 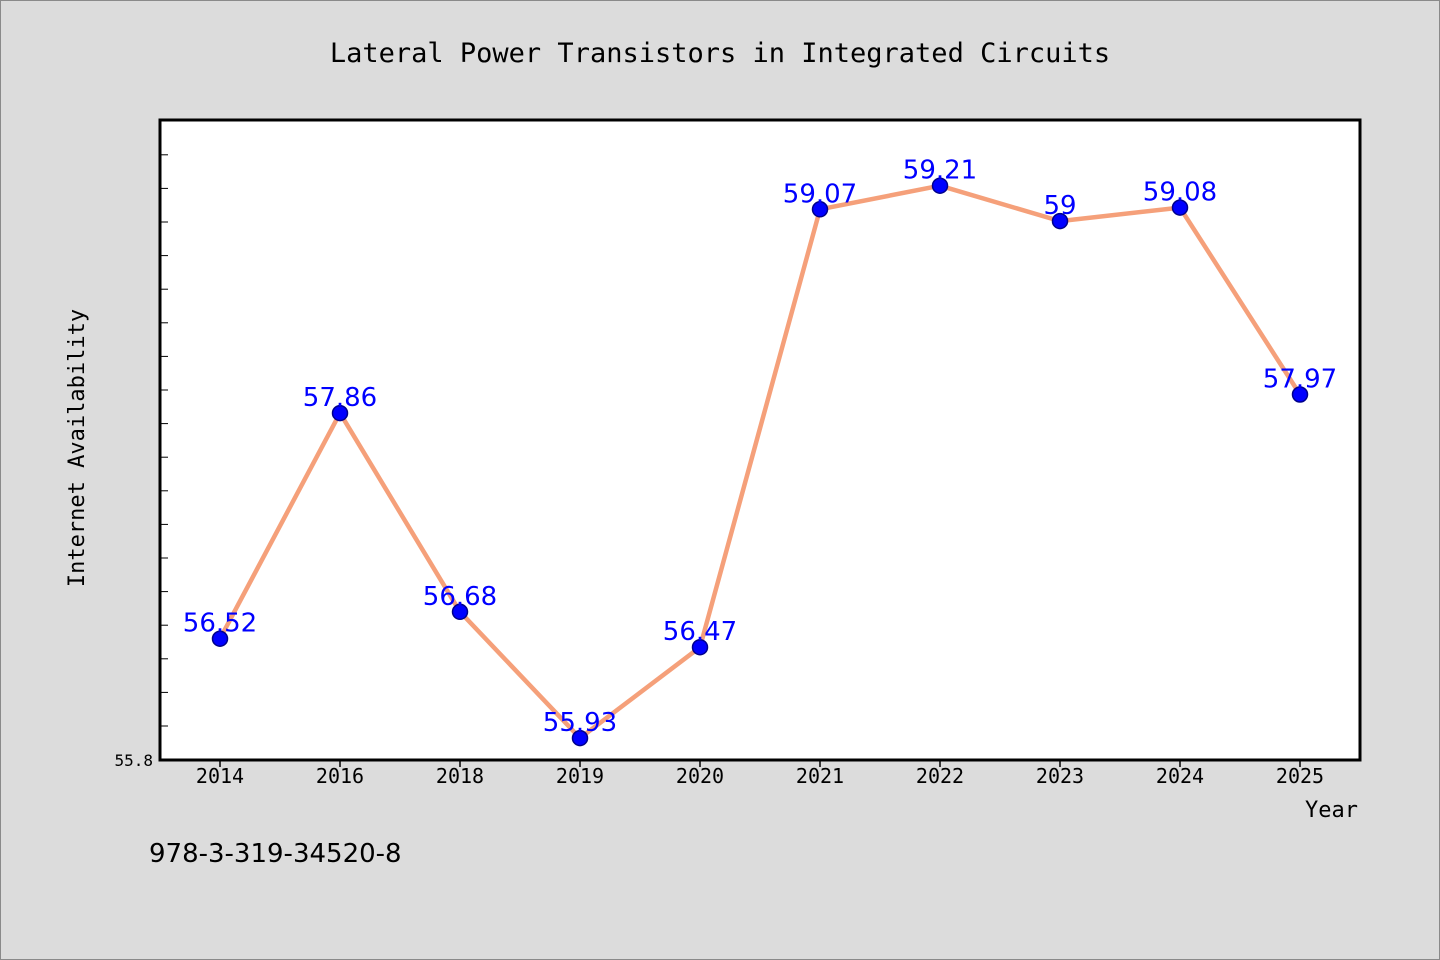 What do you see at coordinates (1300, 380) in the screenshot?
I see `data-label: 57.97` at bounding box center [1300, 380].